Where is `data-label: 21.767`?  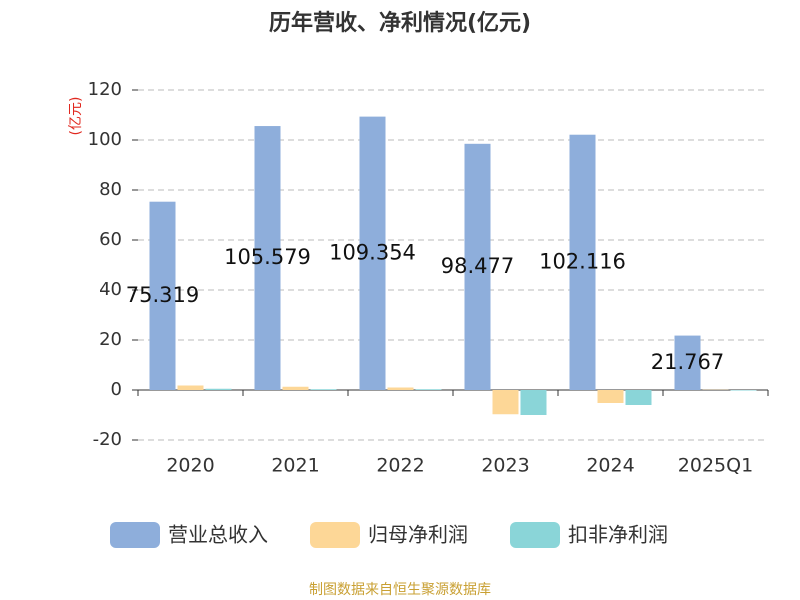 data-label: 21.767 is located at coordinates (687, 362).